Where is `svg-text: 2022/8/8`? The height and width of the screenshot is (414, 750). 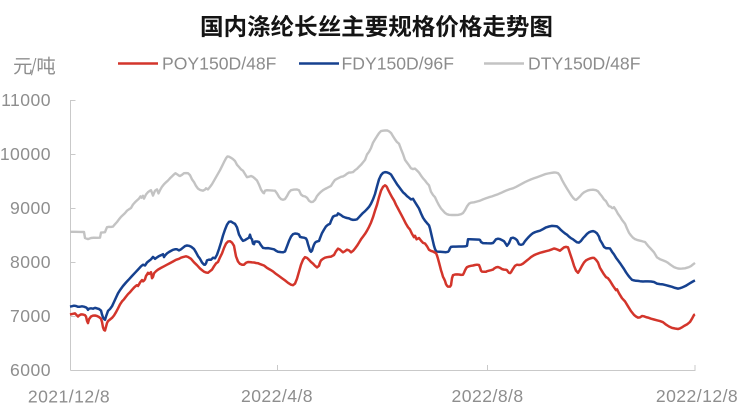
svg-text: 2022/8/8 is located at coordinates (488, 396).